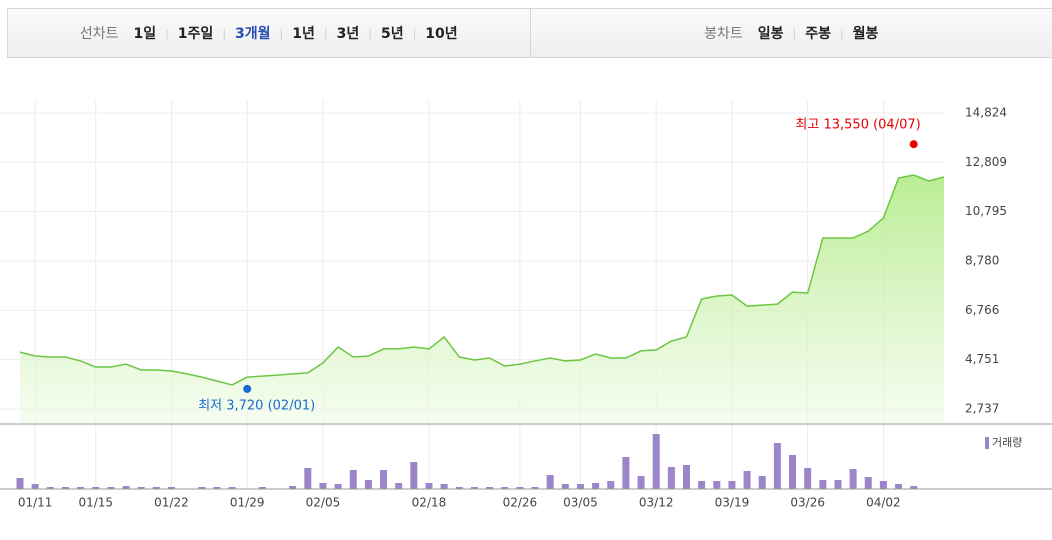 This screenshot has width=1052, height=540. I want to click on y-tick-label: 2,737, so click(982, 409).